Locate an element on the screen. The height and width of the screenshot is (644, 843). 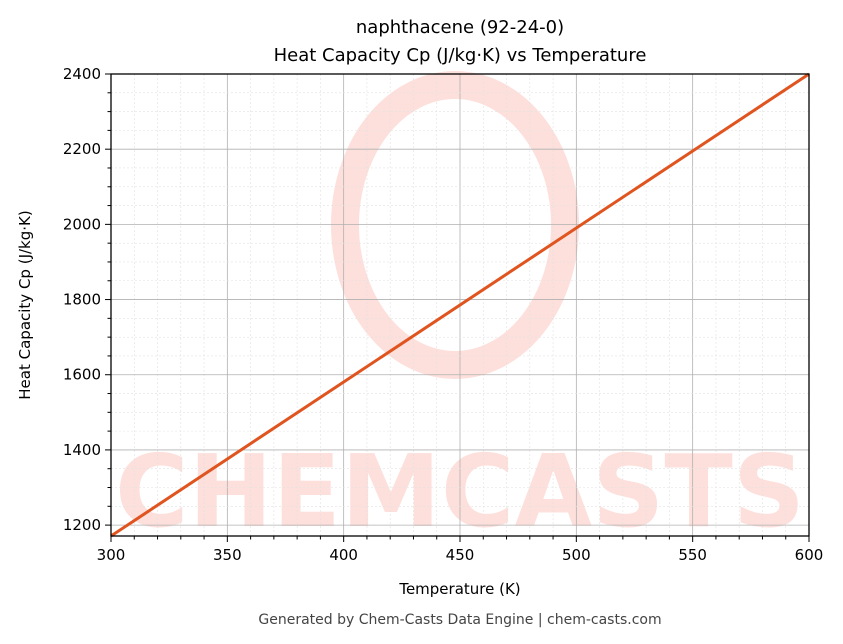
y-tick-label: 2000 is located at coordinates (82, 224).